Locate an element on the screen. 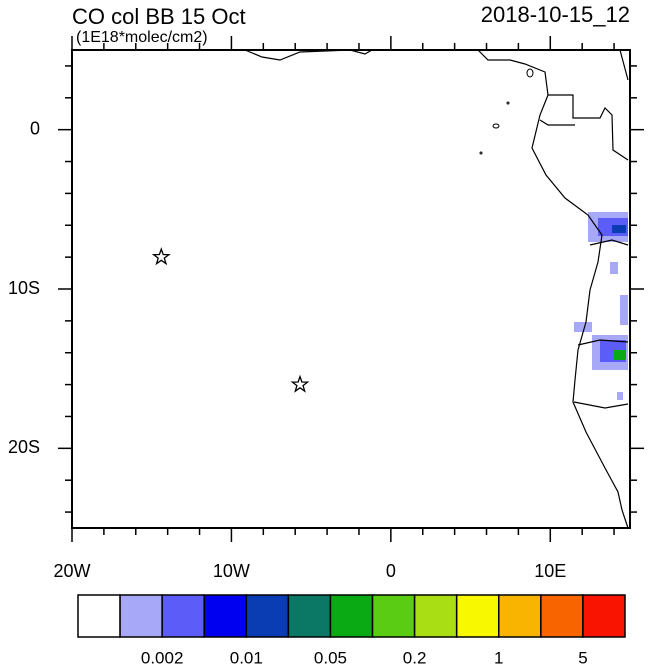 The width and height of the screenshot is (650, 667). subtitle: (1E18*molec/cm2) is located at coordinates (142, 37).